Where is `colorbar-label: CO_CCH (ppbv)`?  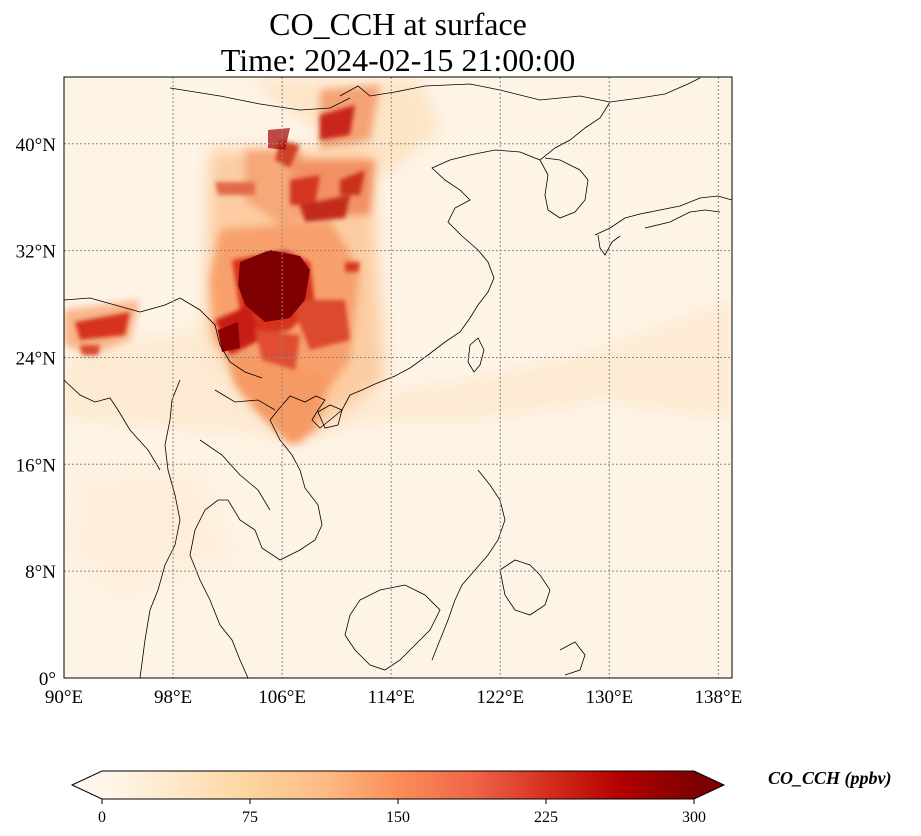 colorbar-label: CO_CCH (ppbv) is located at coordinates (830, 778).